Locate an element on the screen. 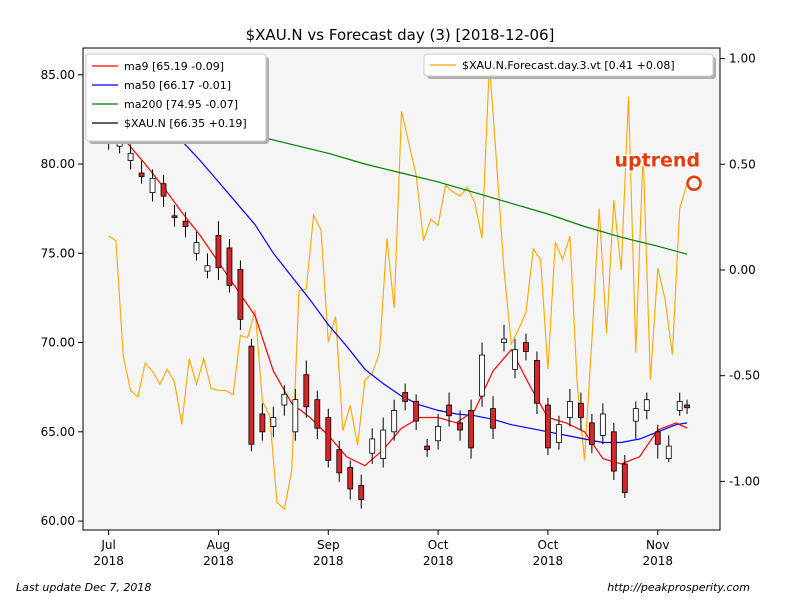  left-tick-label: 80.00 is located at coordinates (58, 164).